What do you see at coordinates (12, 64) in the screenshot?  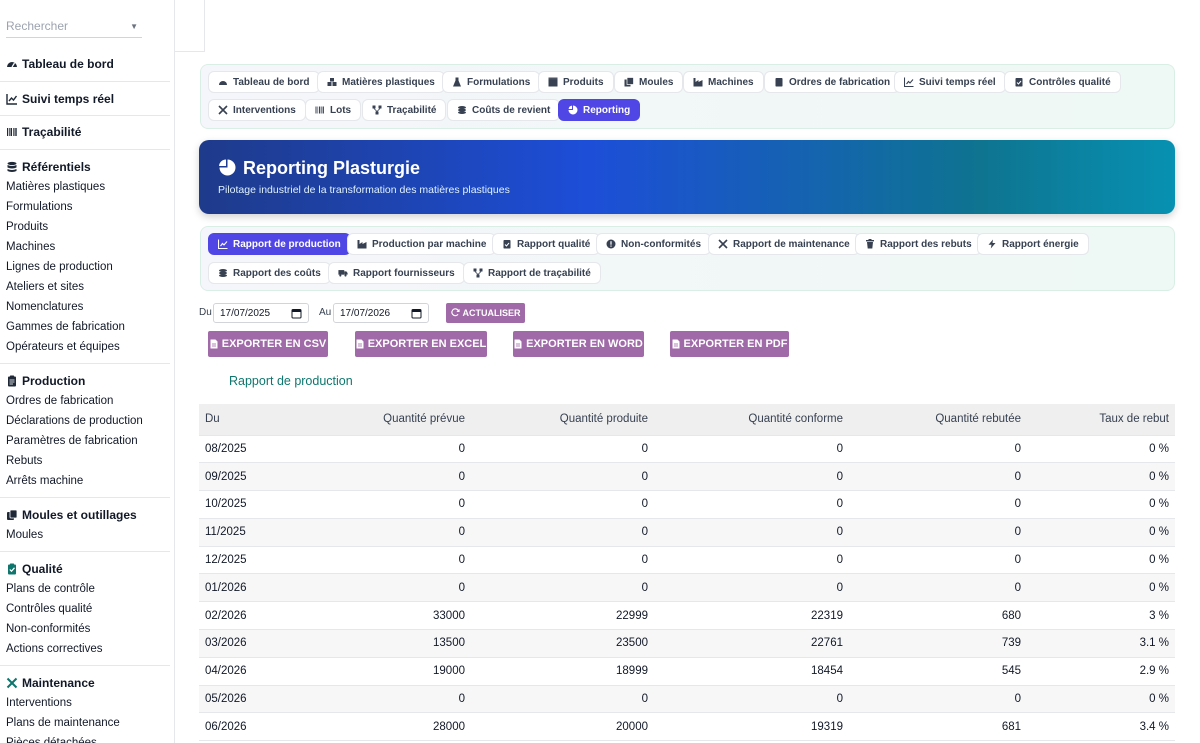 I see `gauge-icon` at bounding box center [12, 64].